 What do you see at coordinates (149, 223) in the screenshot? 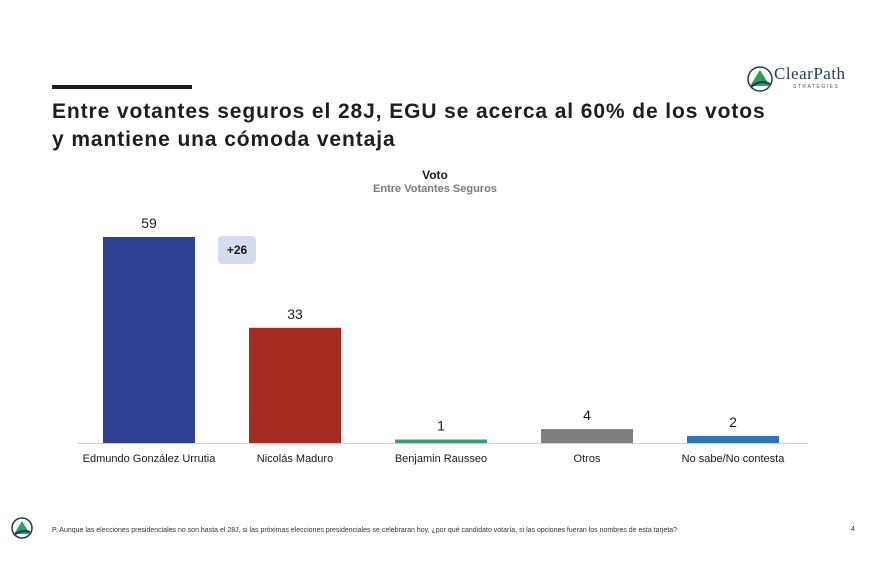
I see `bar-value-label-0: 59` at bounding box center [149, 223].